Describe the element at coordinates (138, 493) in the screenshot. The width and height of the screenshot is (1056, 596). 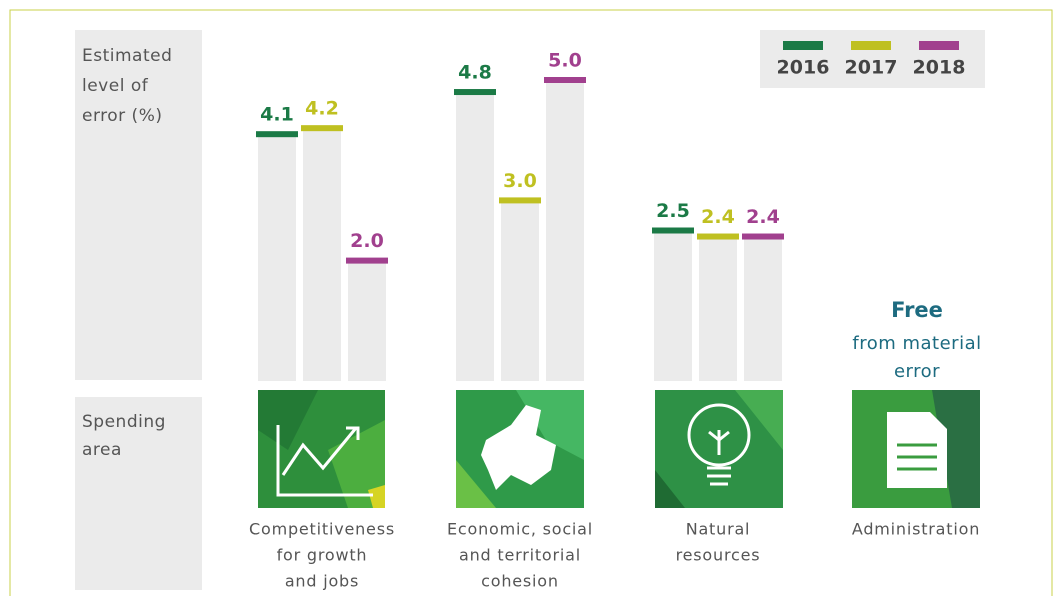
I see `x-label-panel` at that location.